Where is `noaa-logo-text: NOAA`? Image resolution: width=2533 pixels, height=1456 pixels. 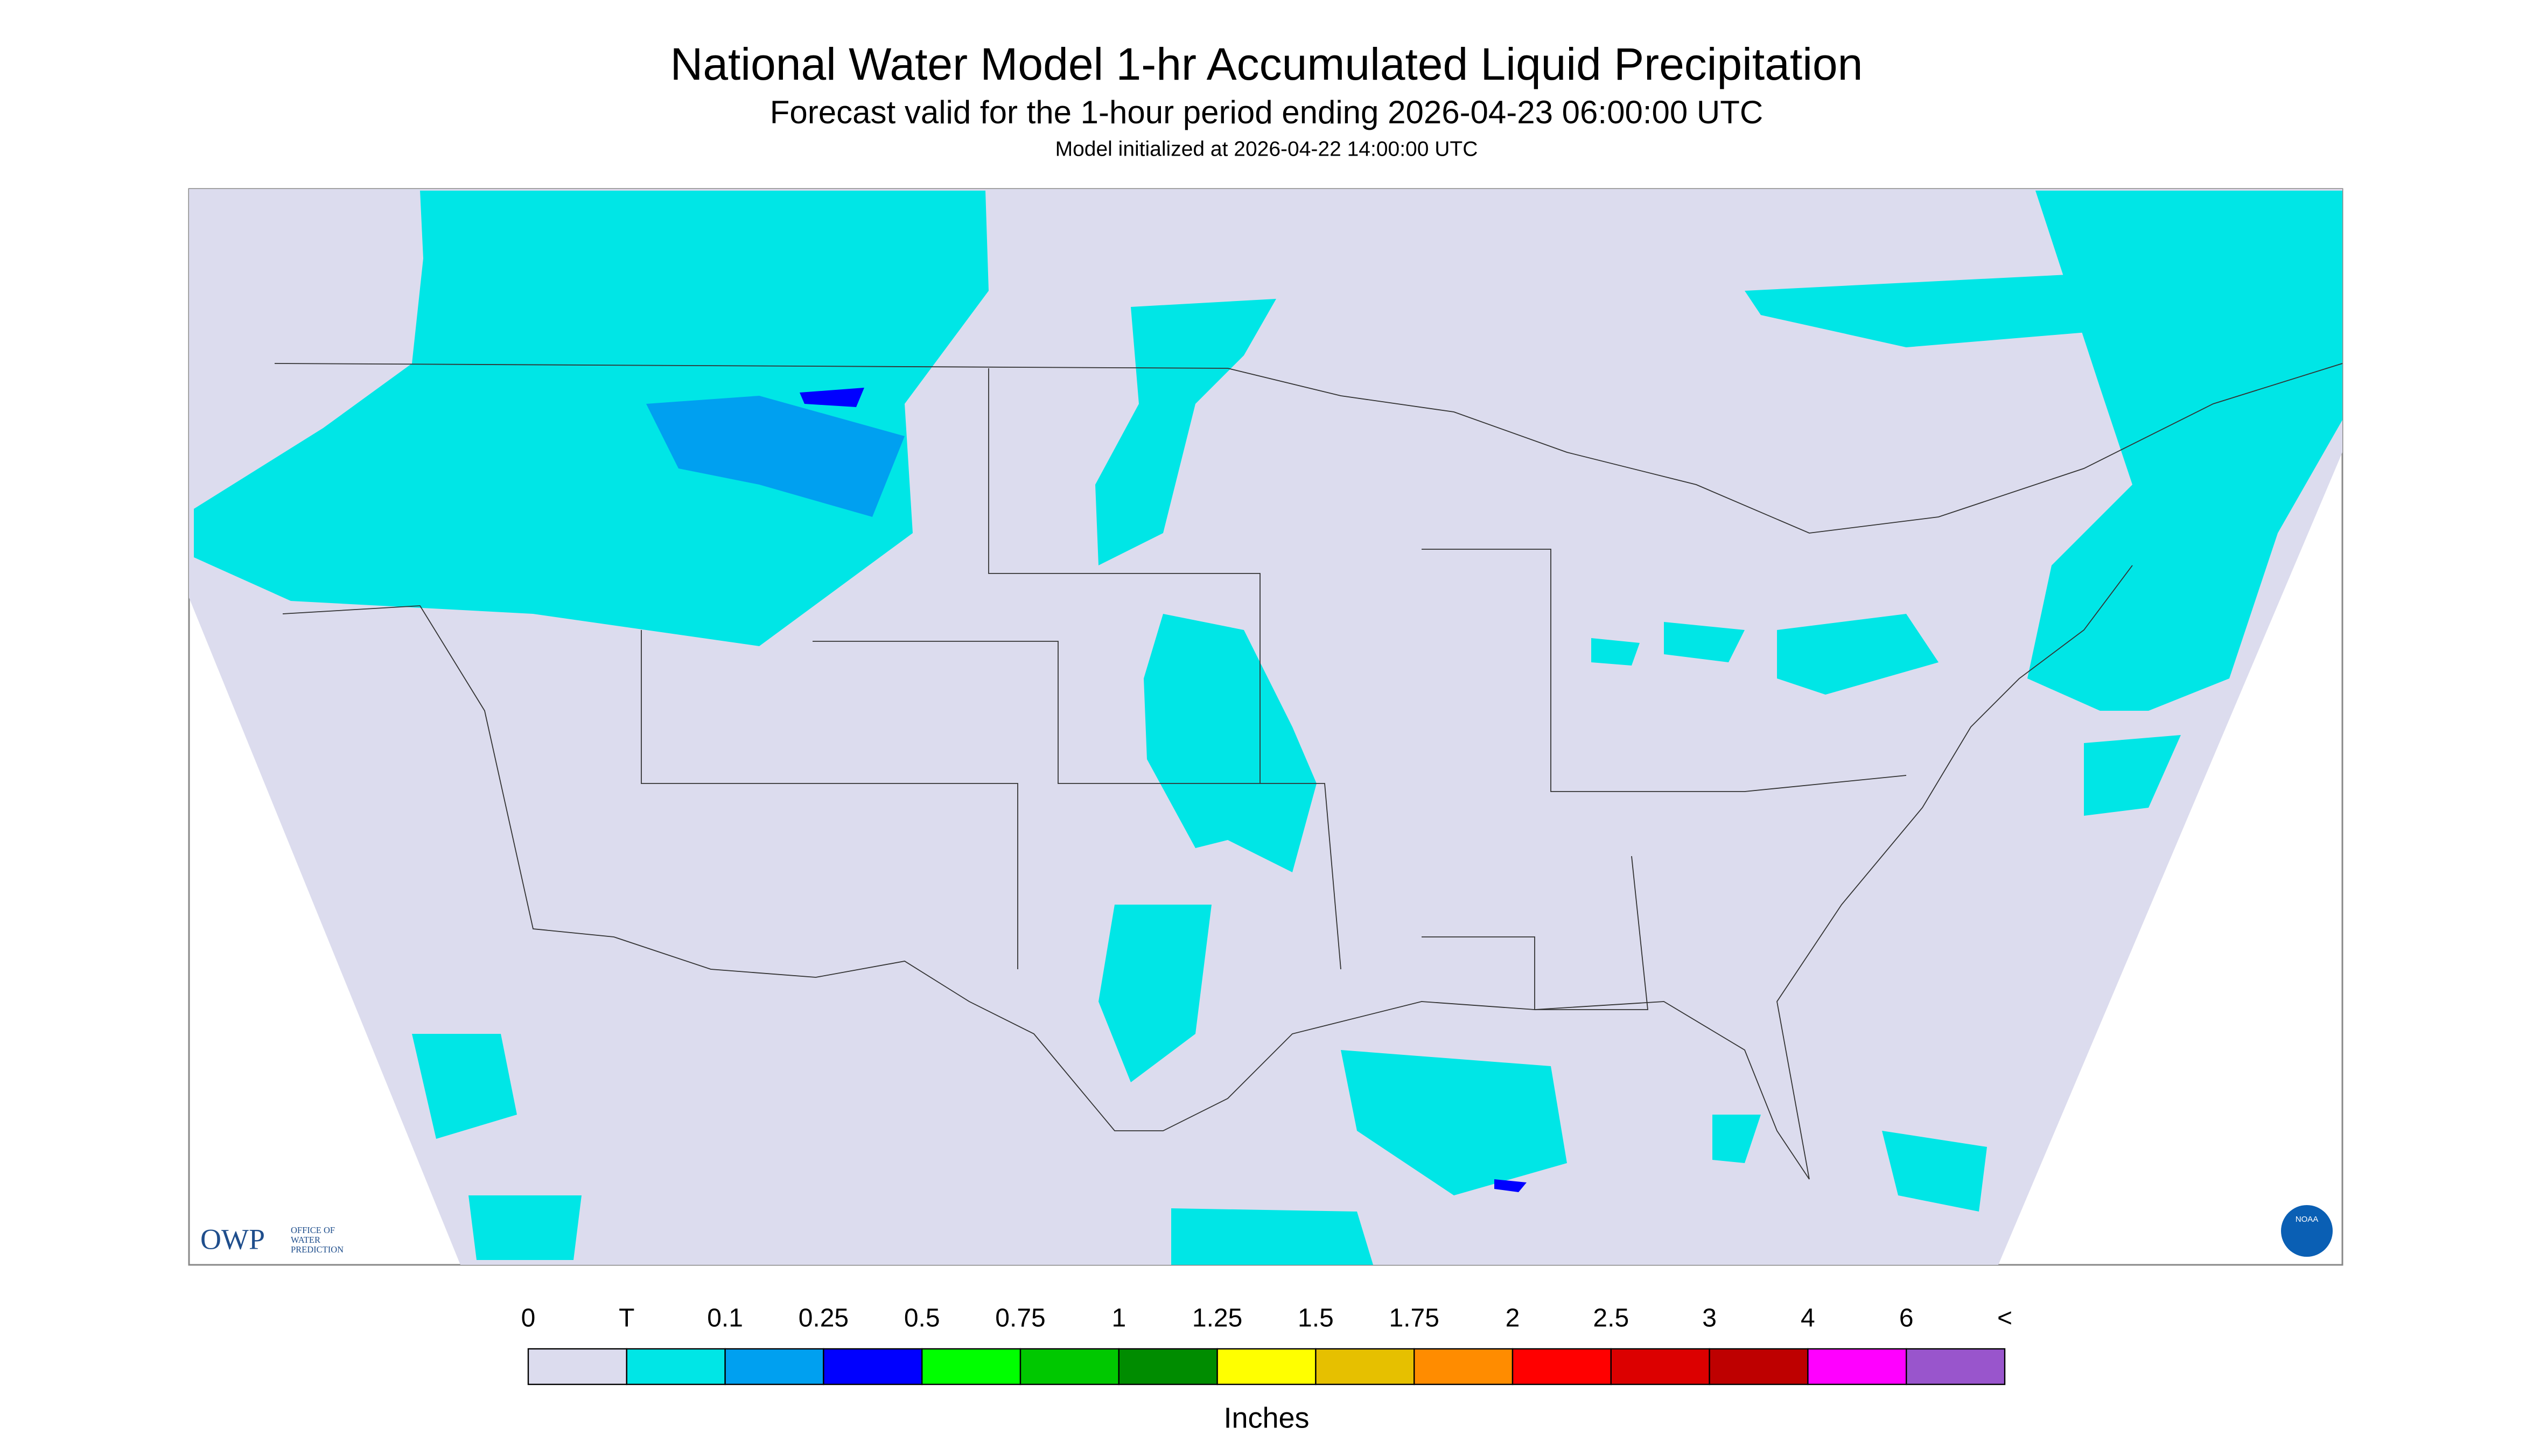
noaa-logo-text: NOAA is located at coordinates (2307, 1219).